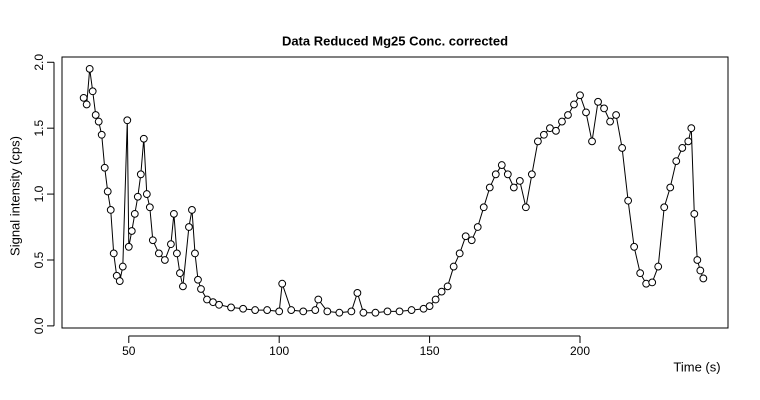  What do you see at coordinates (14, 196) in the screenshot?
I see `y-axis-label: Signal intensity (cps)` at bounding box center [14, 196].